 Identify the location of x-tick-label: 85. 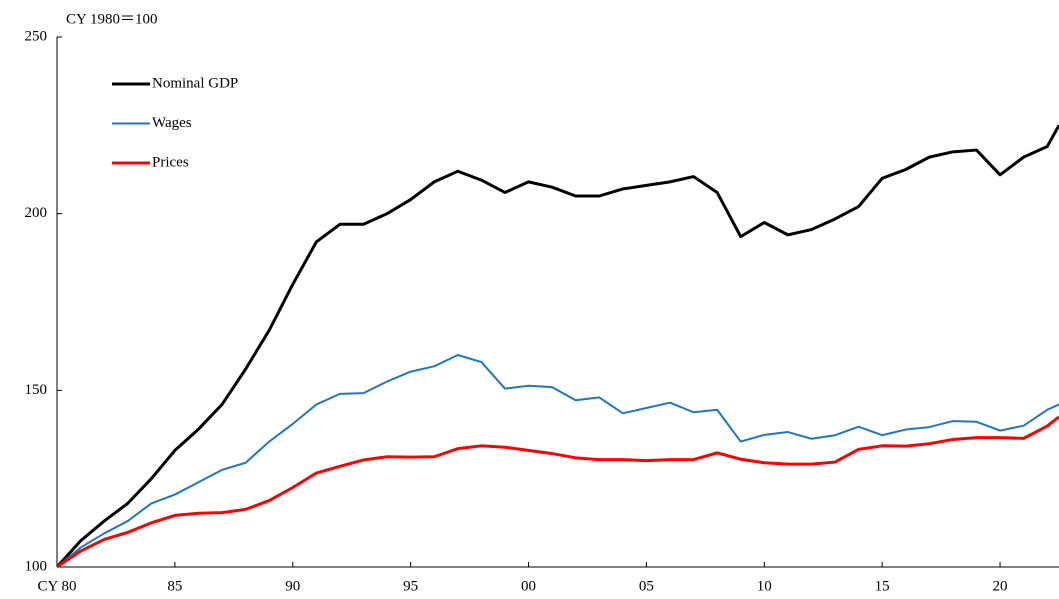
(174, 586).